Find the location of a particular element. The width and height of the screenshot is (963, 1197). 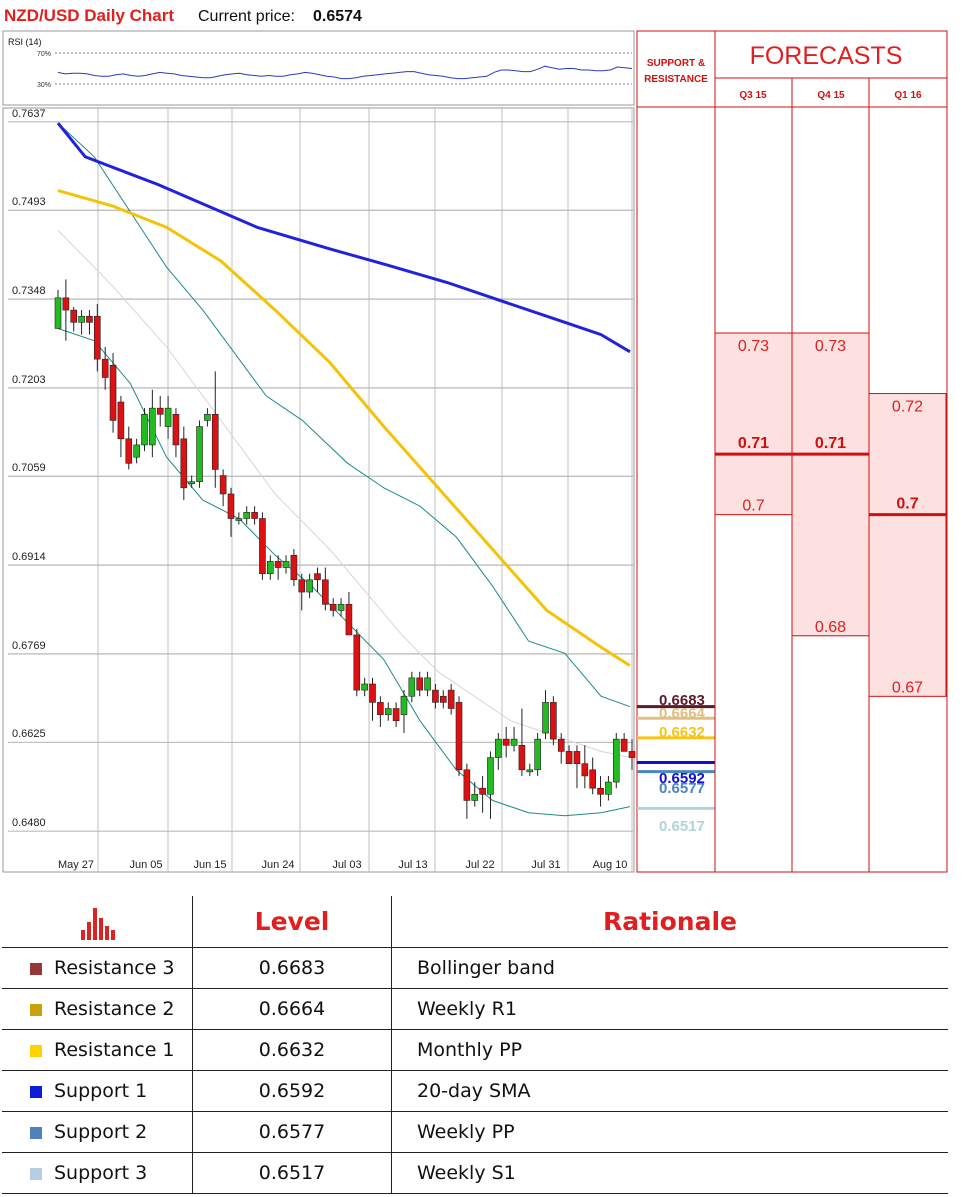

x-tick-label: Jun 15 is located at coordinates (209, 865).